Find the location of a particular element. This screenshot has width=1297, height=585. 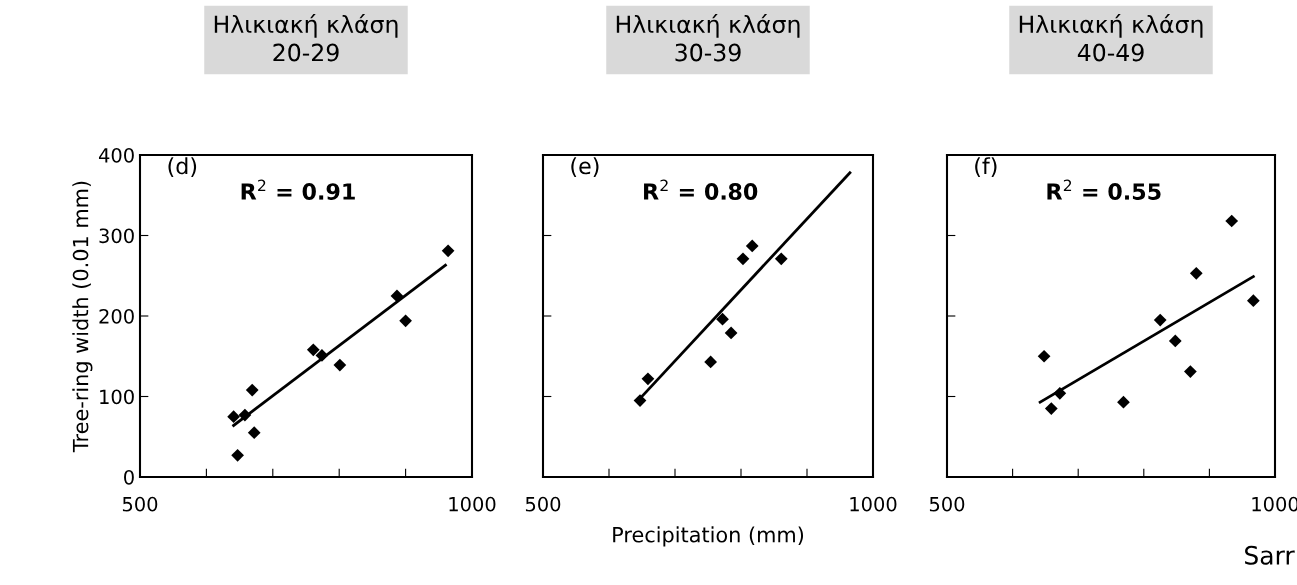

annotation: R$^{2}$ = 0.55 is located at coordinates (1104, 189).